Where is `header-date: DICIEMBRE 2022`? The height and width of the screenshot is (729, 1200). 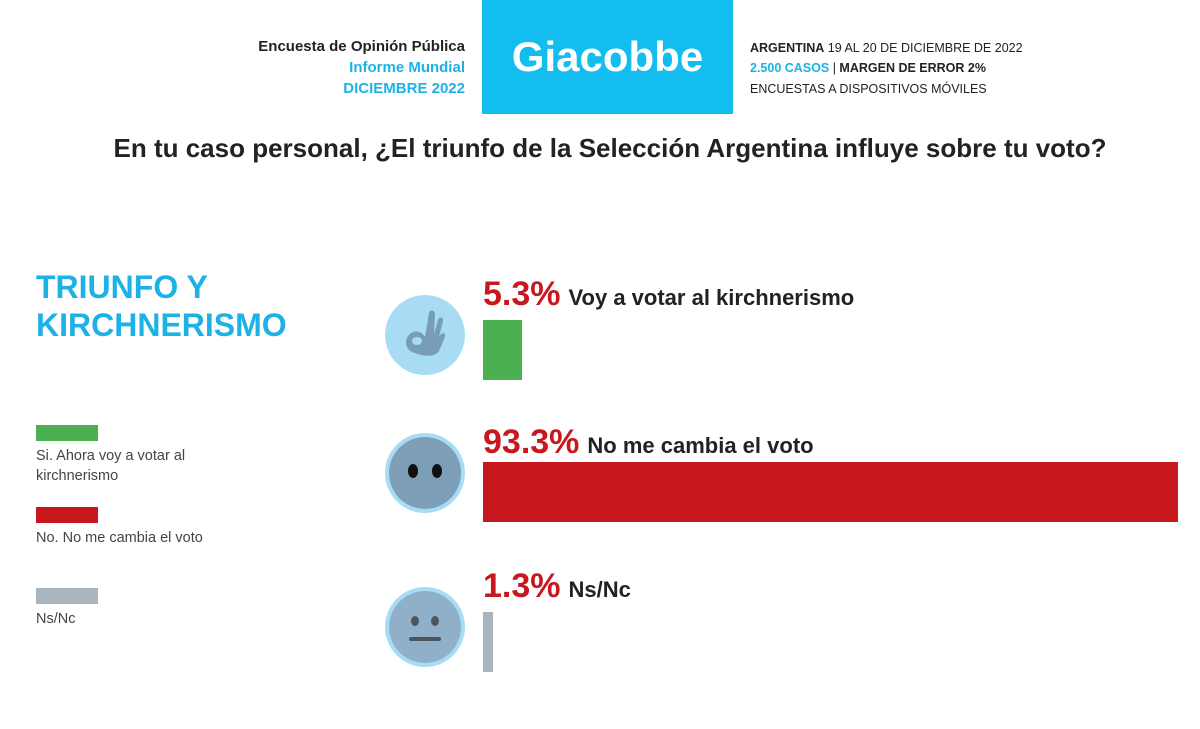
header-date: DICIEMBRE 2022 is located at coordinates (404, 88).